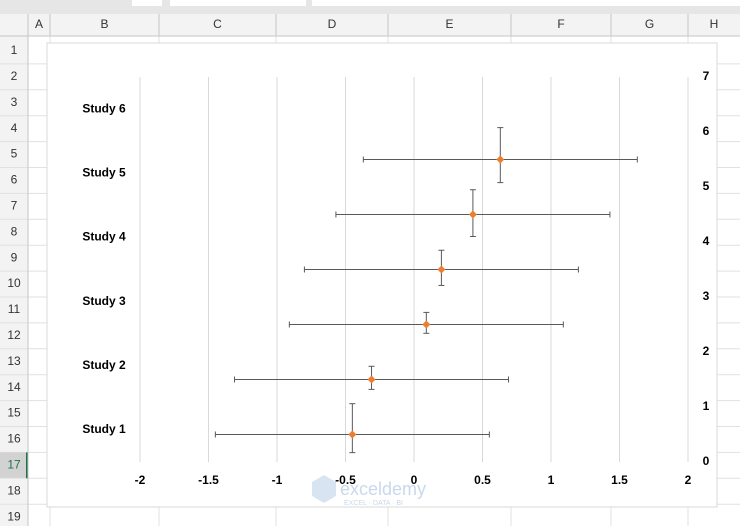  Describe the element at coordinates (526, 3) in the screenshot. I see `formula-bar` at that location.